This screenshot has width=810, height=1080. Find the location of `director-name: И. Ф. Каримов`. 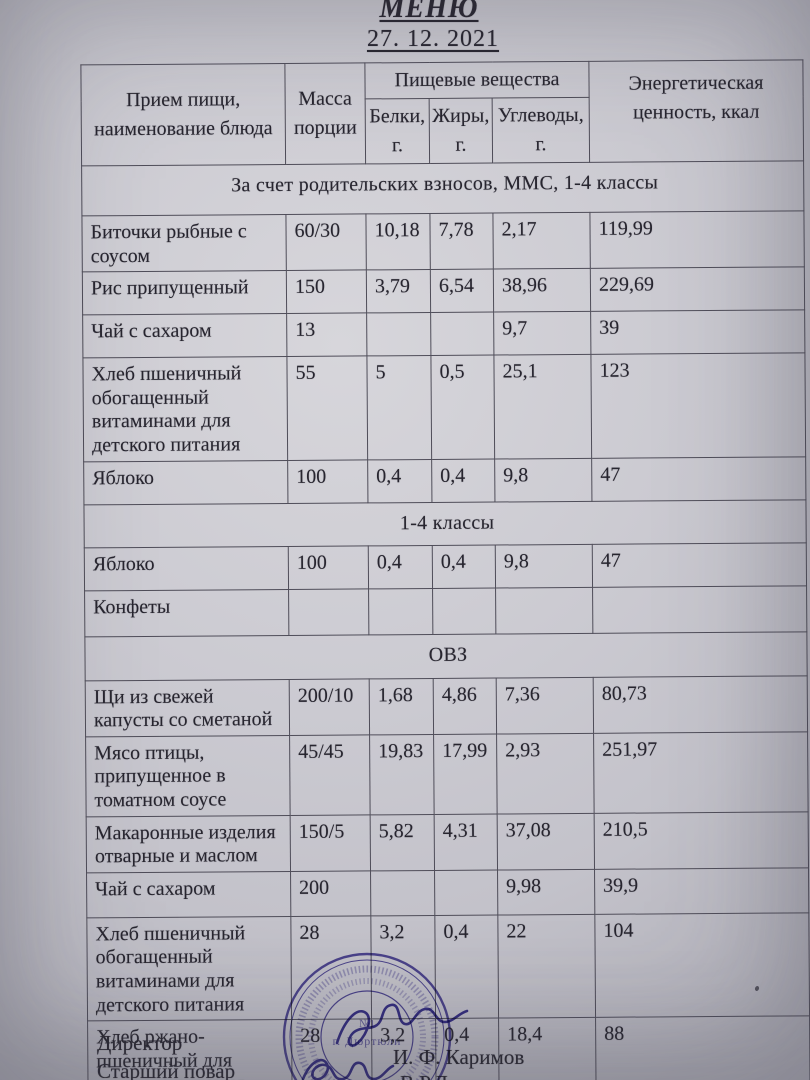

director-name: И. Ф. Каримов is located at coordinates (459, 1057).